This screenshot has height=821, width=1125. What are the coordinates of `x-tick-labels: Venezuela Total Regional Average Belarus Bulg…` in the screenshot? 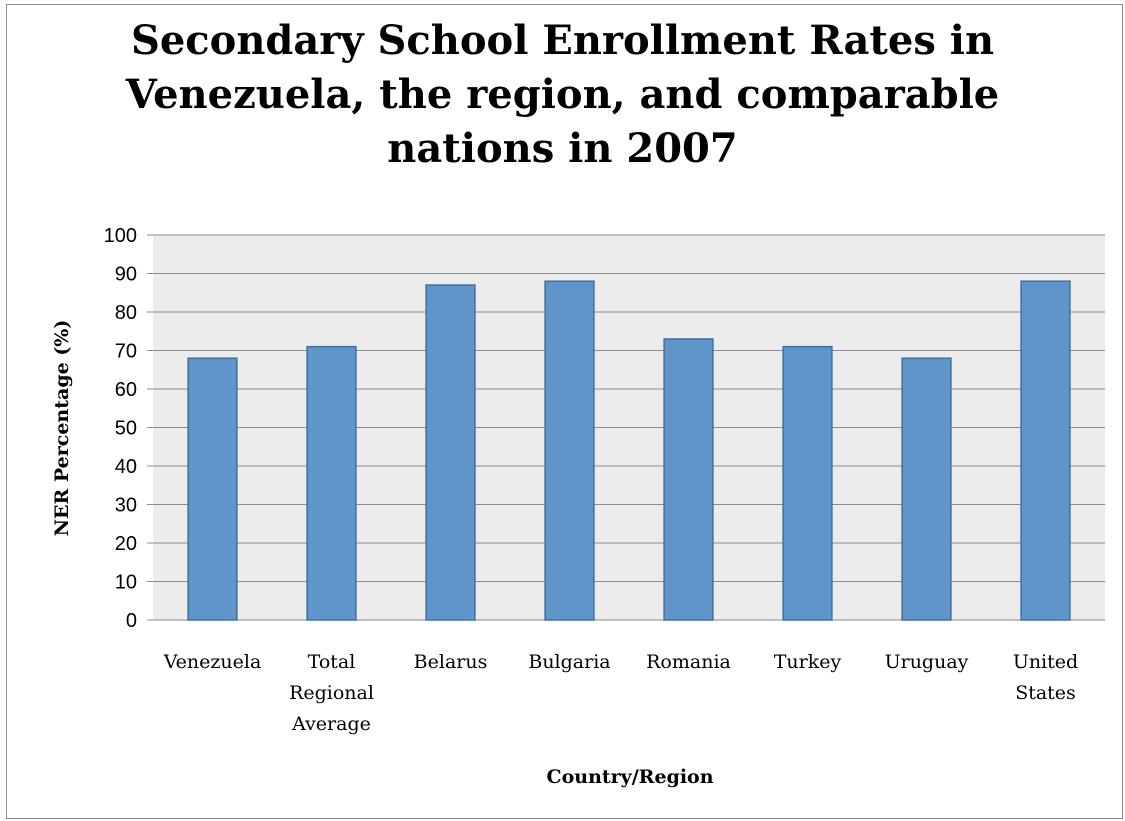 It's located at (620, 693).